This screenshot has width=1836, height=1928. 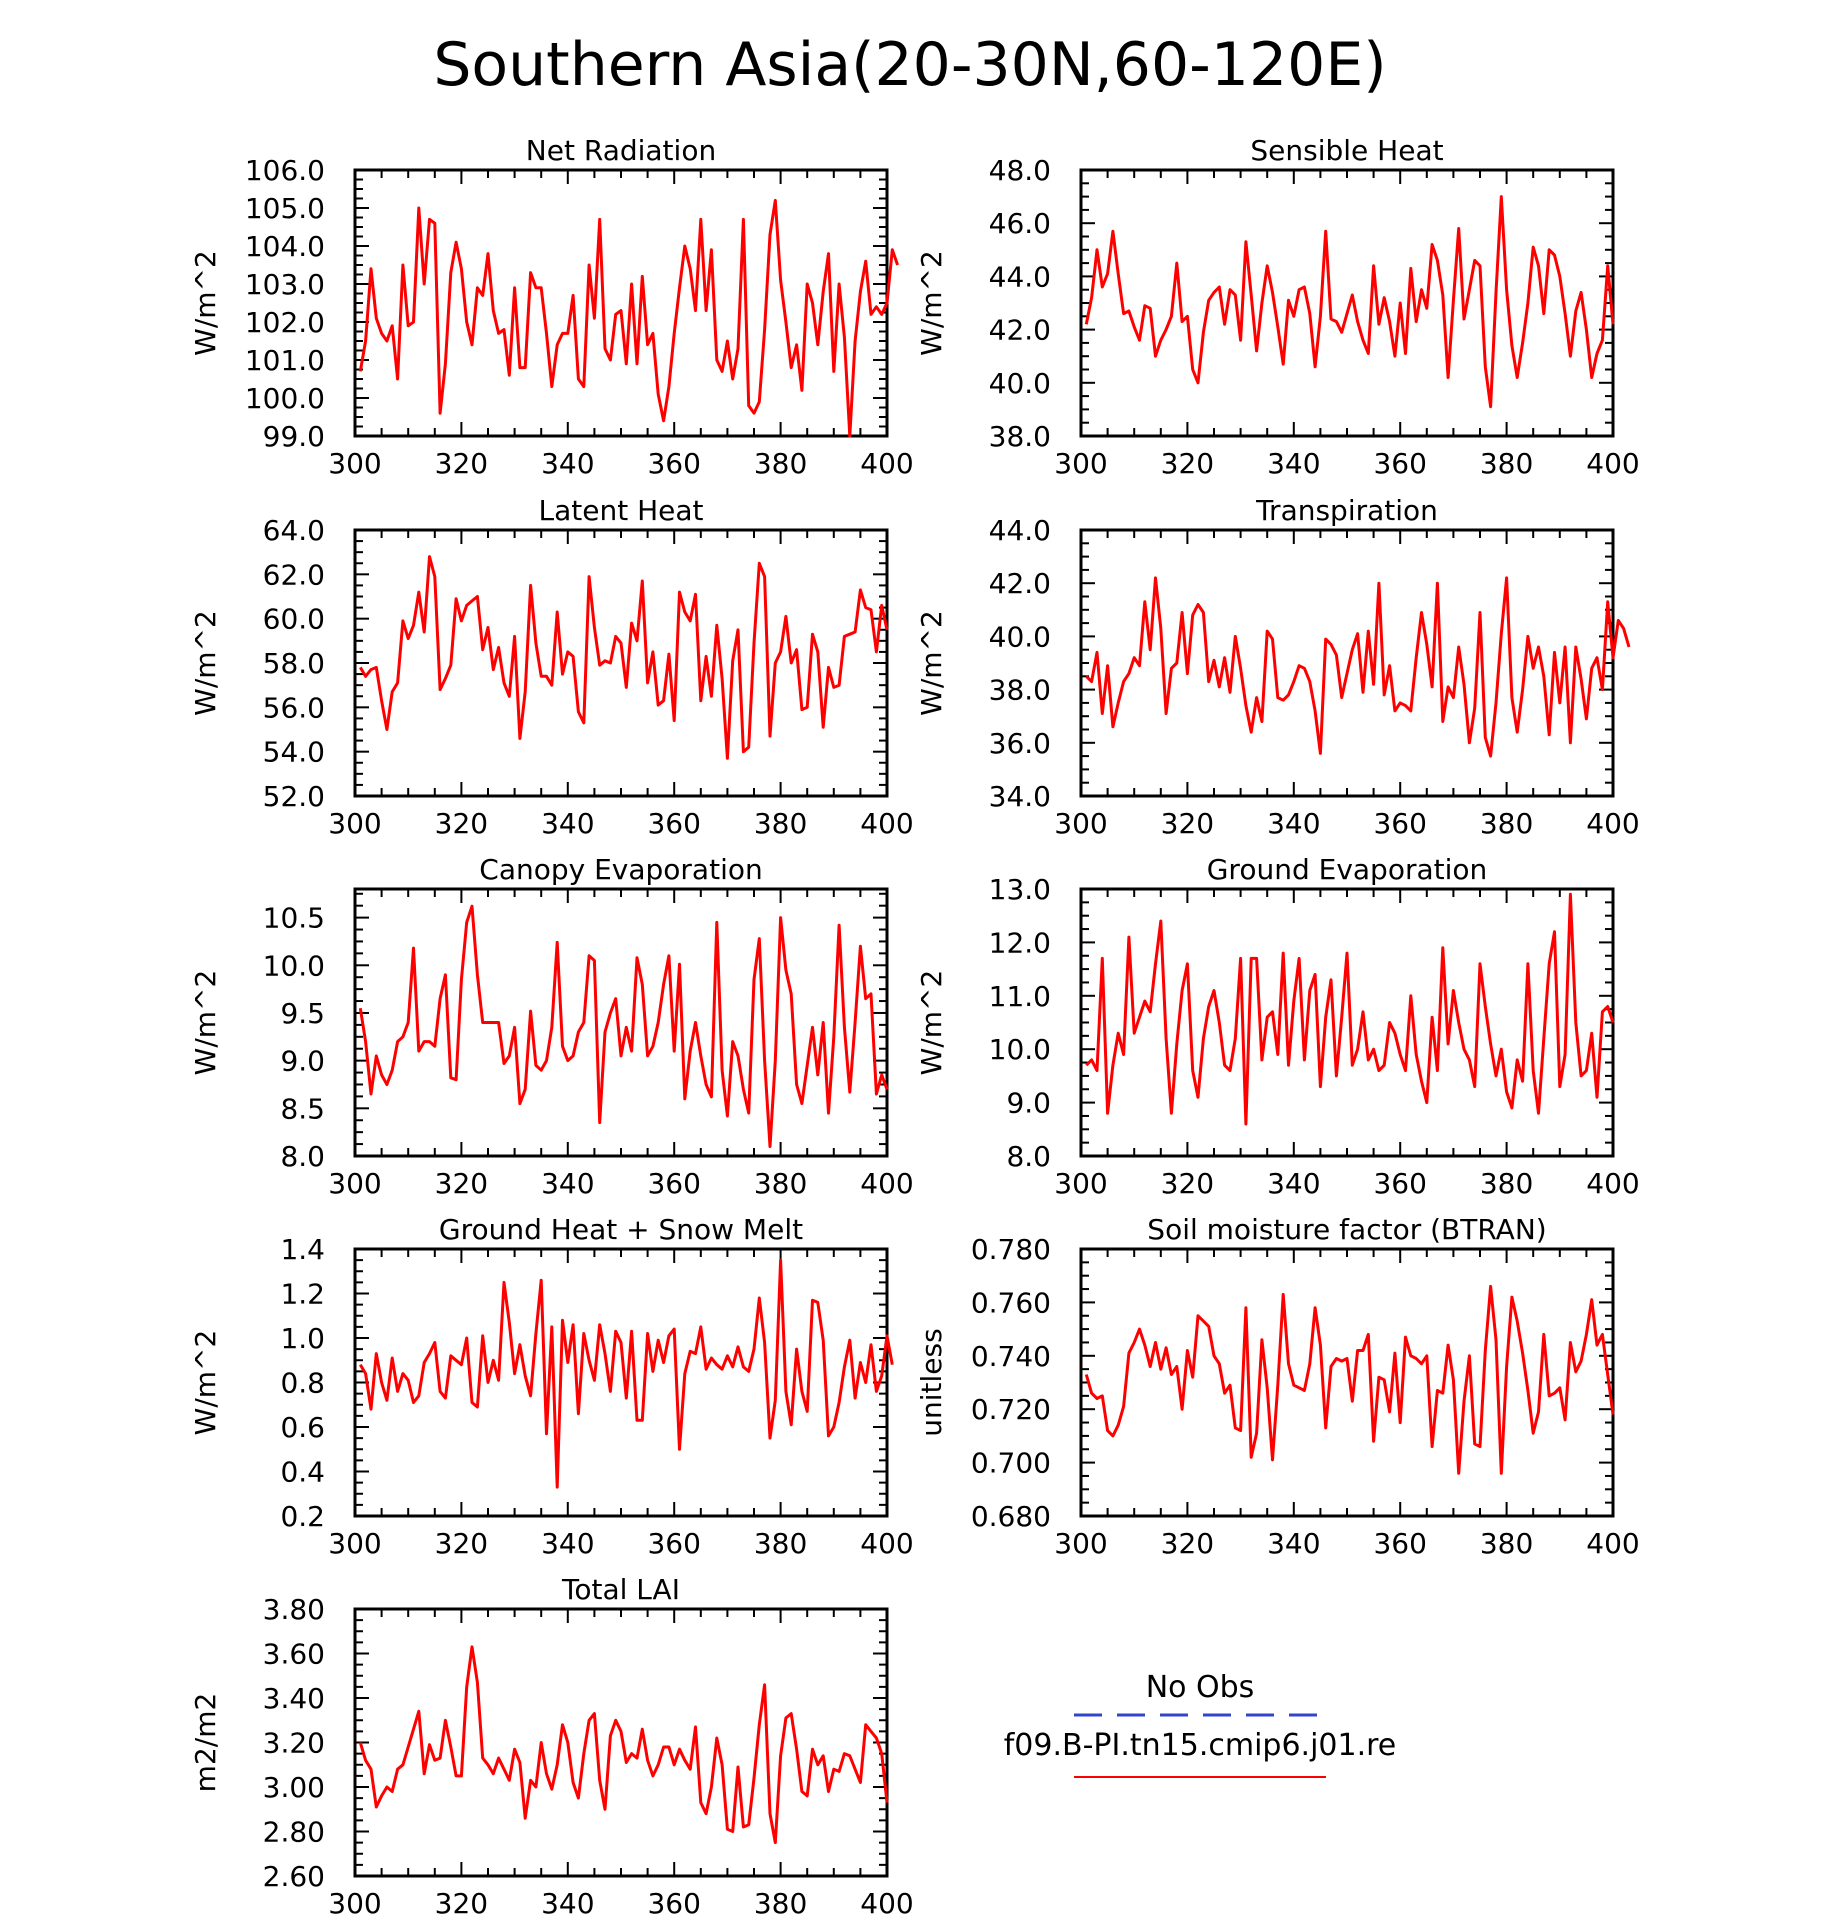 What do you see at coordinates (294, 1876) in the screenshot?
I see `y-tick-label: 2.60` at bounding box center [294, 1876].